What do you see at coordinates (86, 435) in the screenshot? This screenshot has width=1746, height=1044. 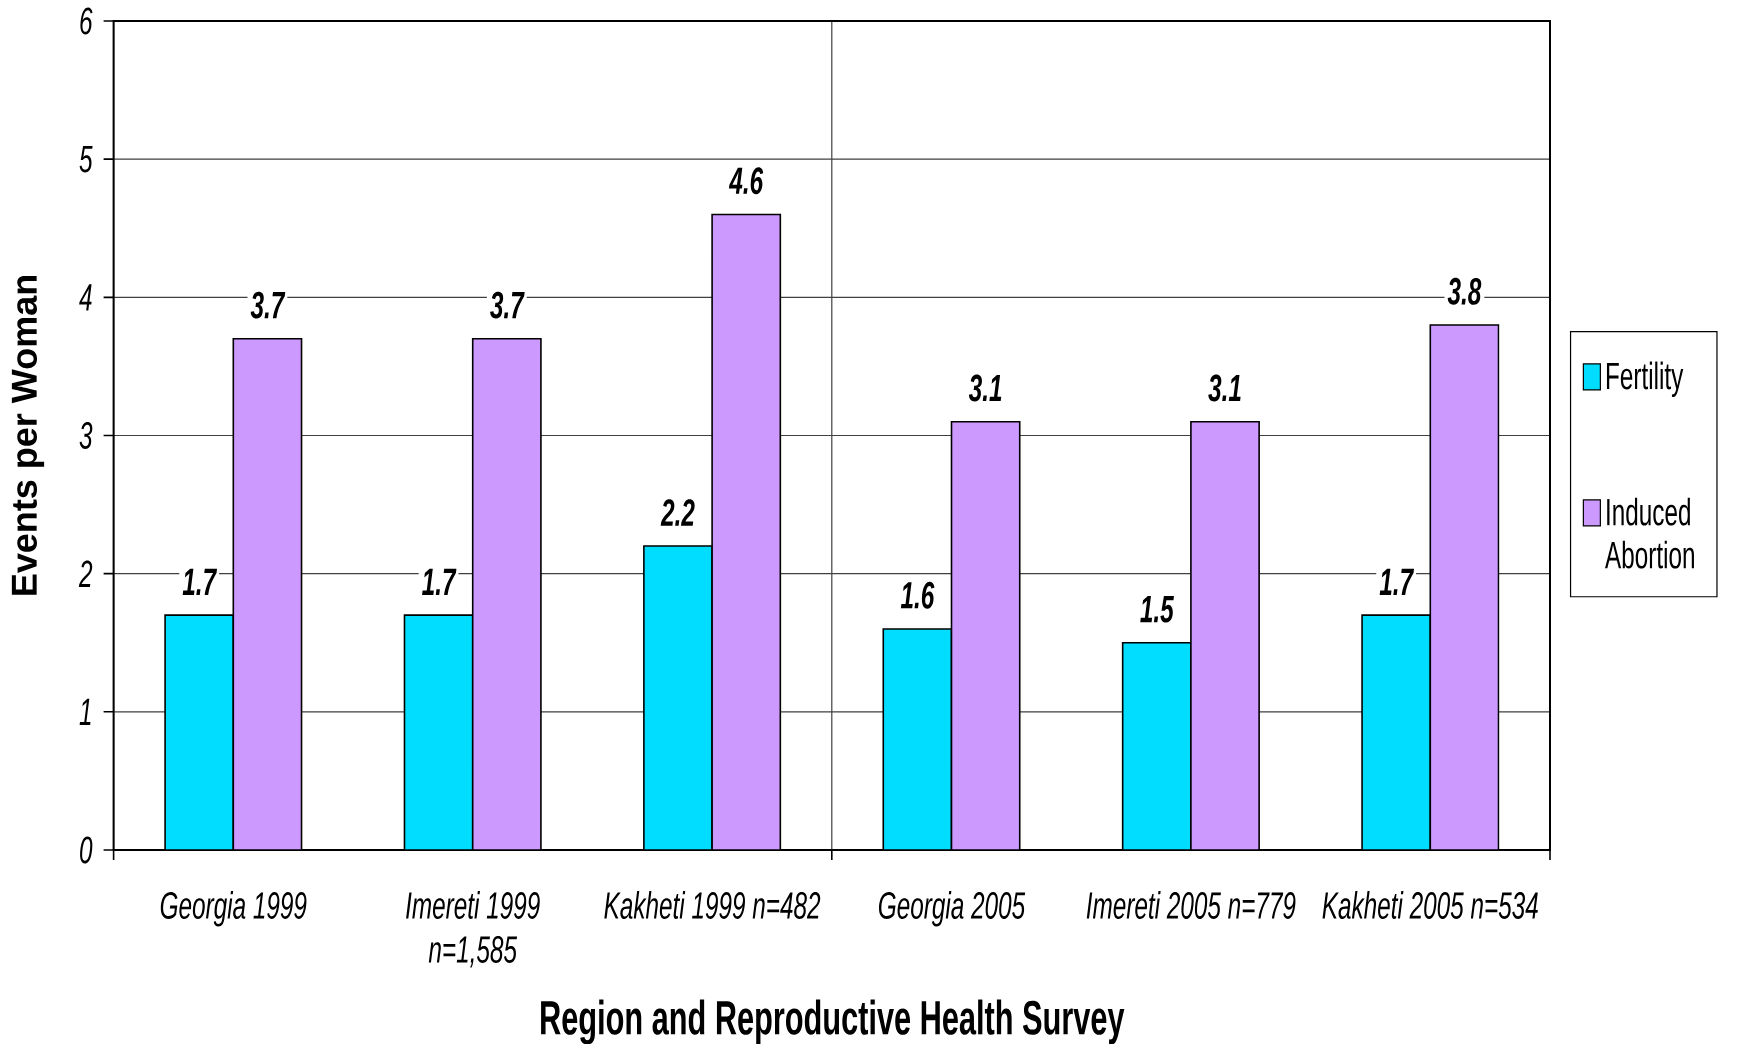 I see `y-tick-label: 3` at bounding box center [86, 435].